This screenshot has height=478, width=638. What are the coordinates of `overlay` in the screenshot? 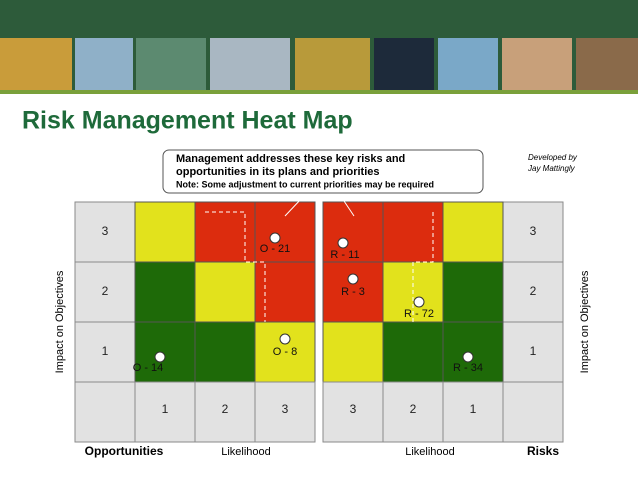 It's located at (319, 259).